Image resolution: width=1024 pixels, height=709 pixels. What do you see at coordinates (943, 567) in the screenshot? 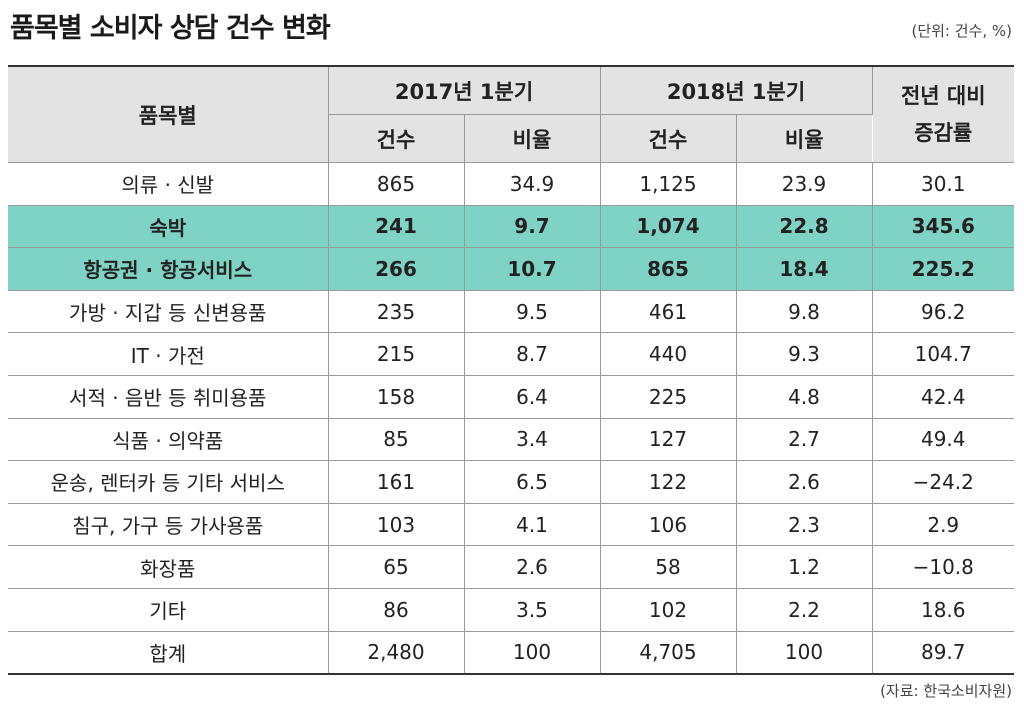
I see `change-rate-cell: −10.8` at bounding box center [943, 567].